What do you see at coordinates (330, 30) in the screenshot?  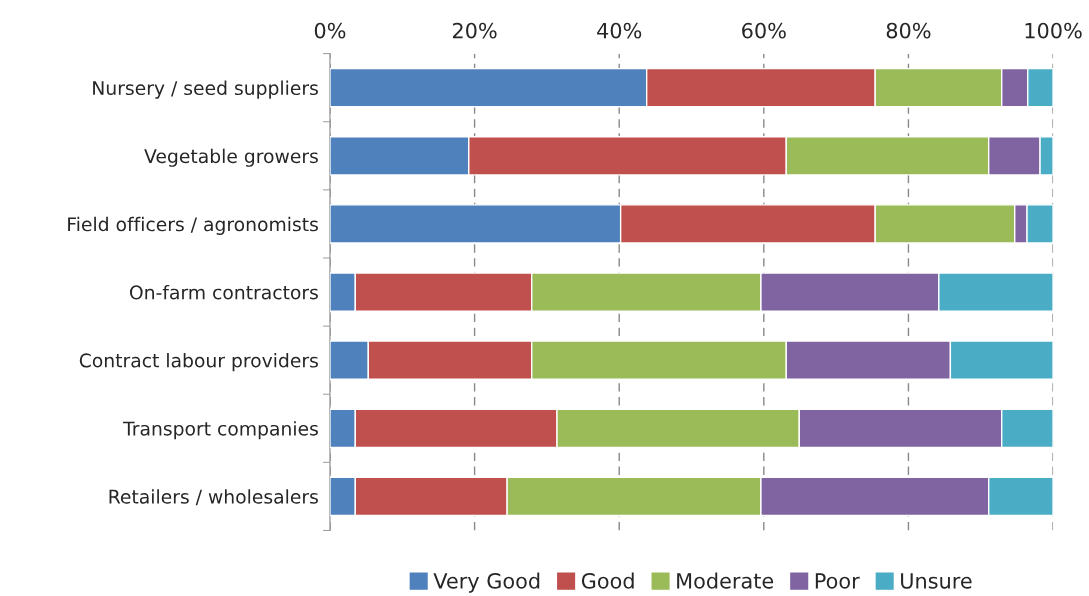 I see `x-tick-label: 0%` at bounding box center [330, 30].